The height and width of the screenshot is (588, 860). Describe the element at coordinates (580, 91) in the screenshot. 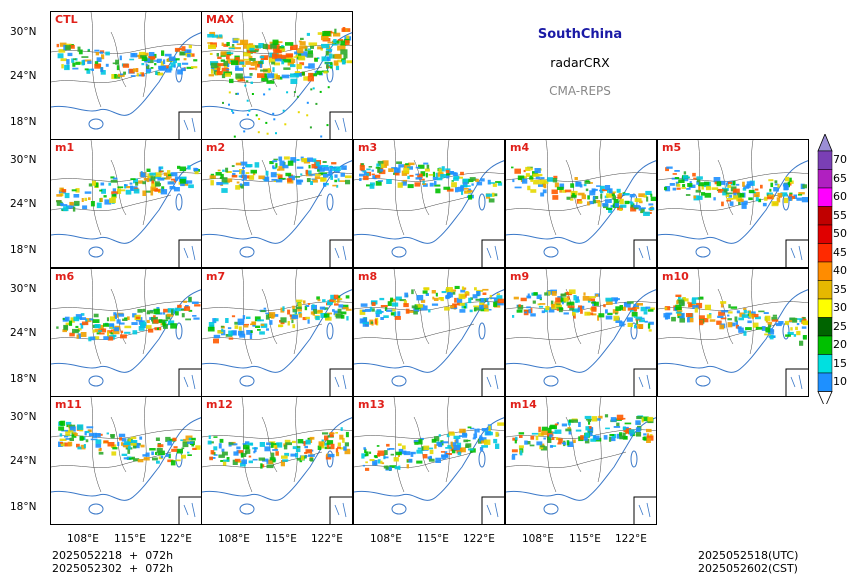

I see `system-title: CMA-REPS` at that location.